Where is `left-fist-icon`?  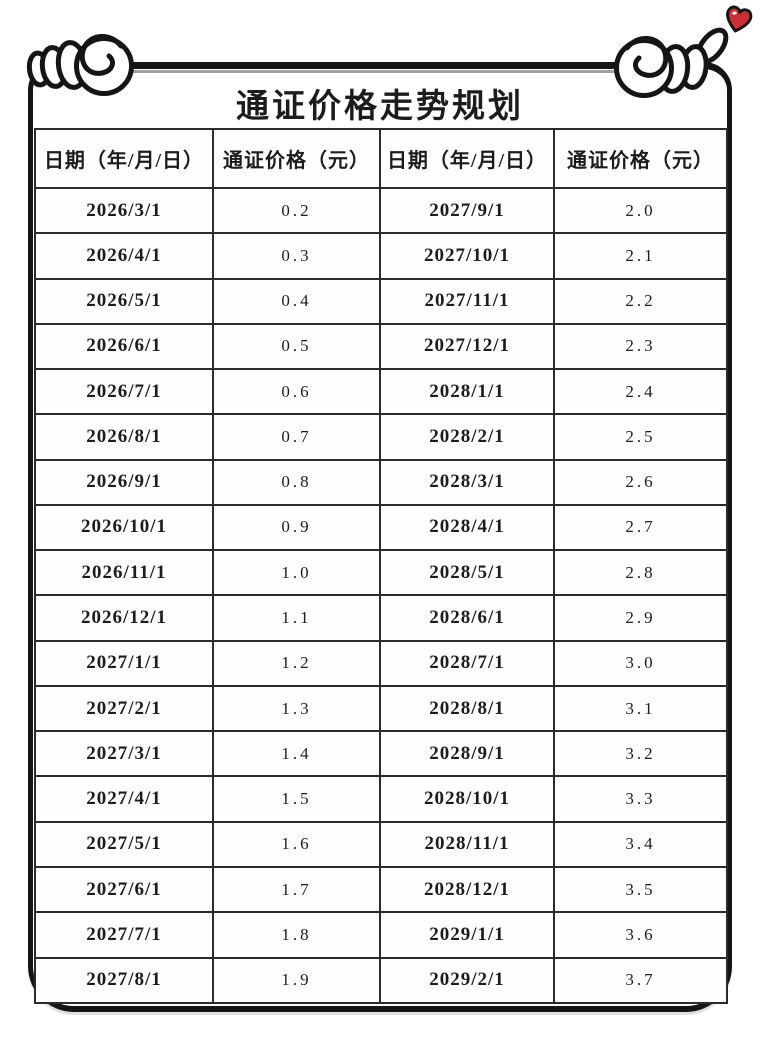 left-fist-icon is located at coordinates (80, 65).